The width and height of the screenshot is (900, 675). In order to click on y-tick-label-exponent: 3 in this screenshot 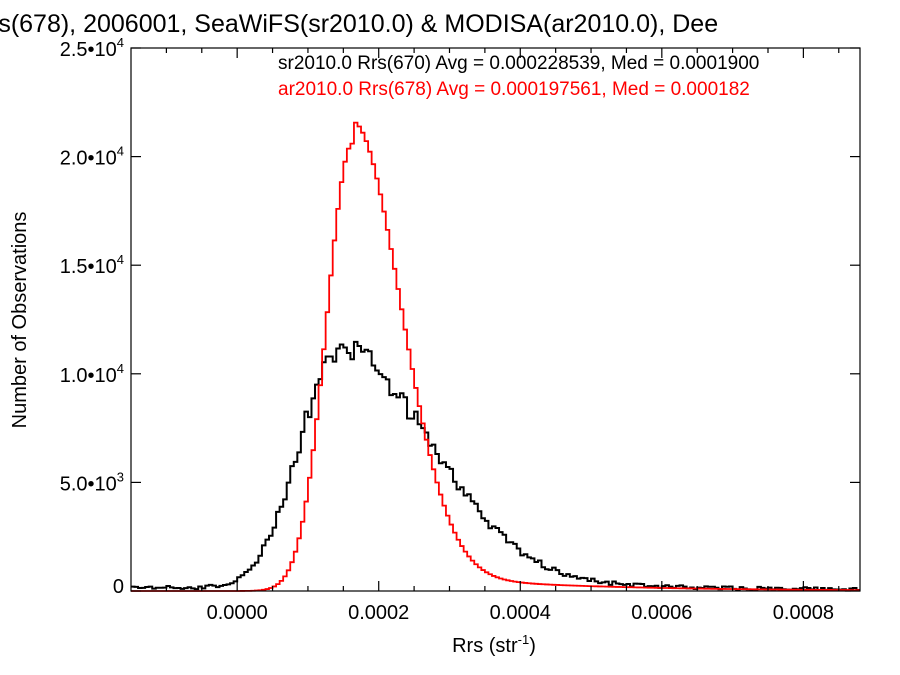, I will do `click(120, 476)`.